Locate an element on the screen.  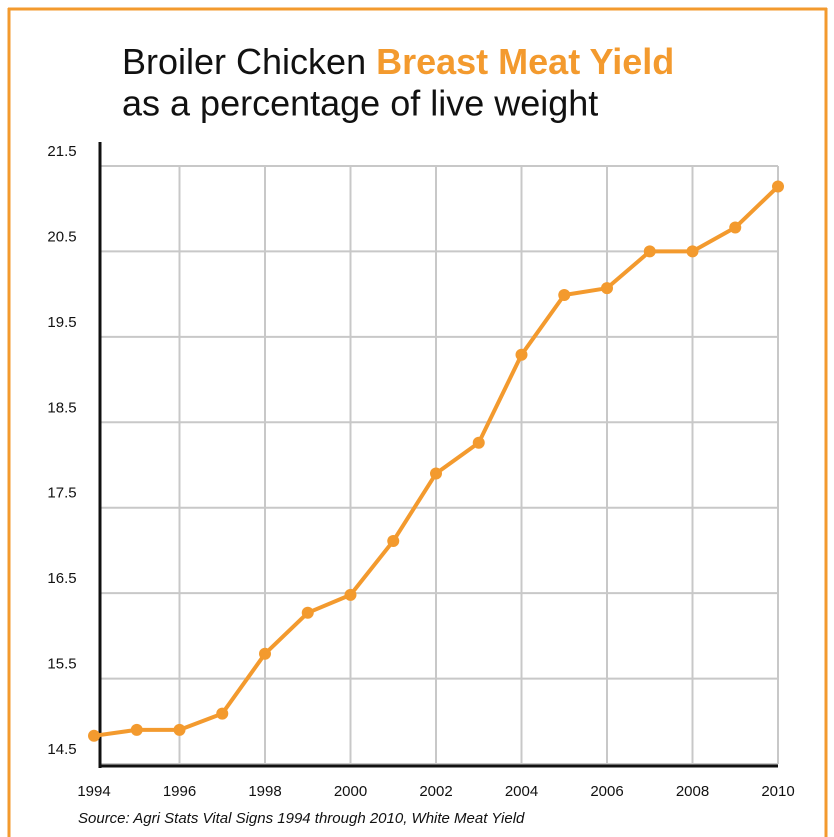
x-tick-label: 2000 is located at coordinates (350, 791).